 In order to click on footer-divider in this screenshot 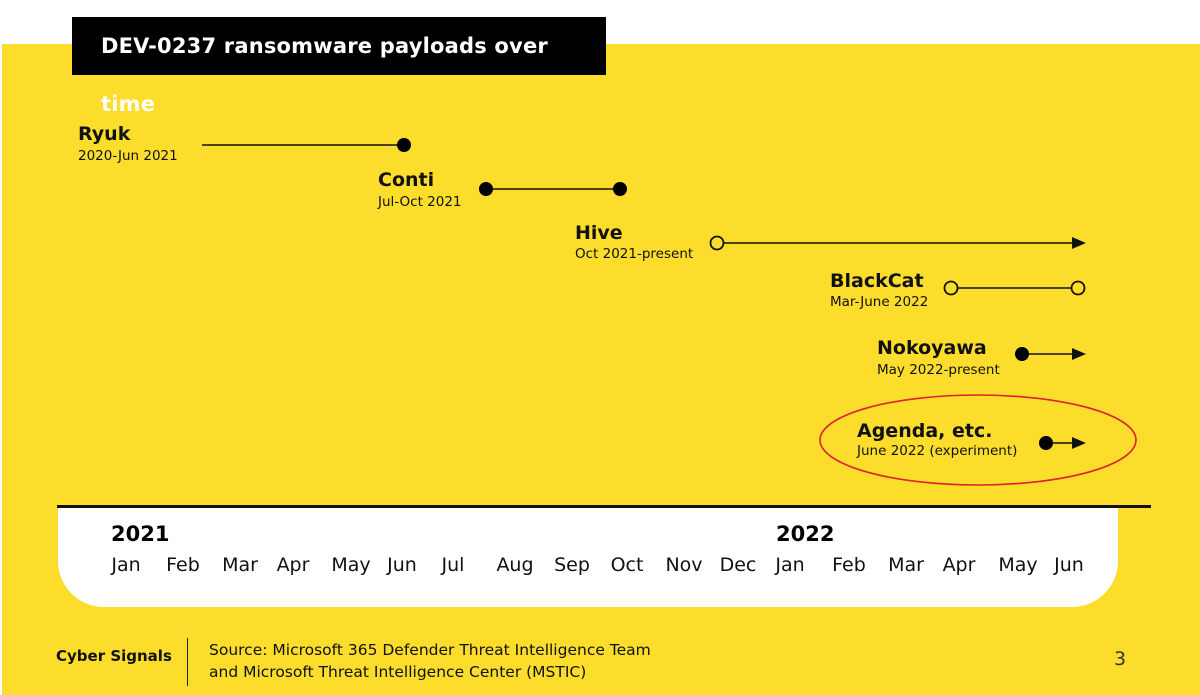, I will do `click(187, 662)`.